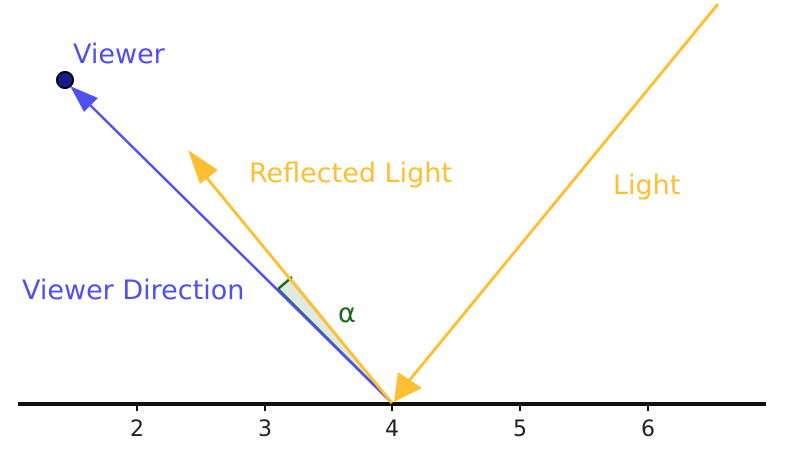 This screenshot has height=454, width=794. What do you see at coordinates (347, 313) in the screenshot?
I see `angle-alpha-label: α` at bounding box center [347, 313].